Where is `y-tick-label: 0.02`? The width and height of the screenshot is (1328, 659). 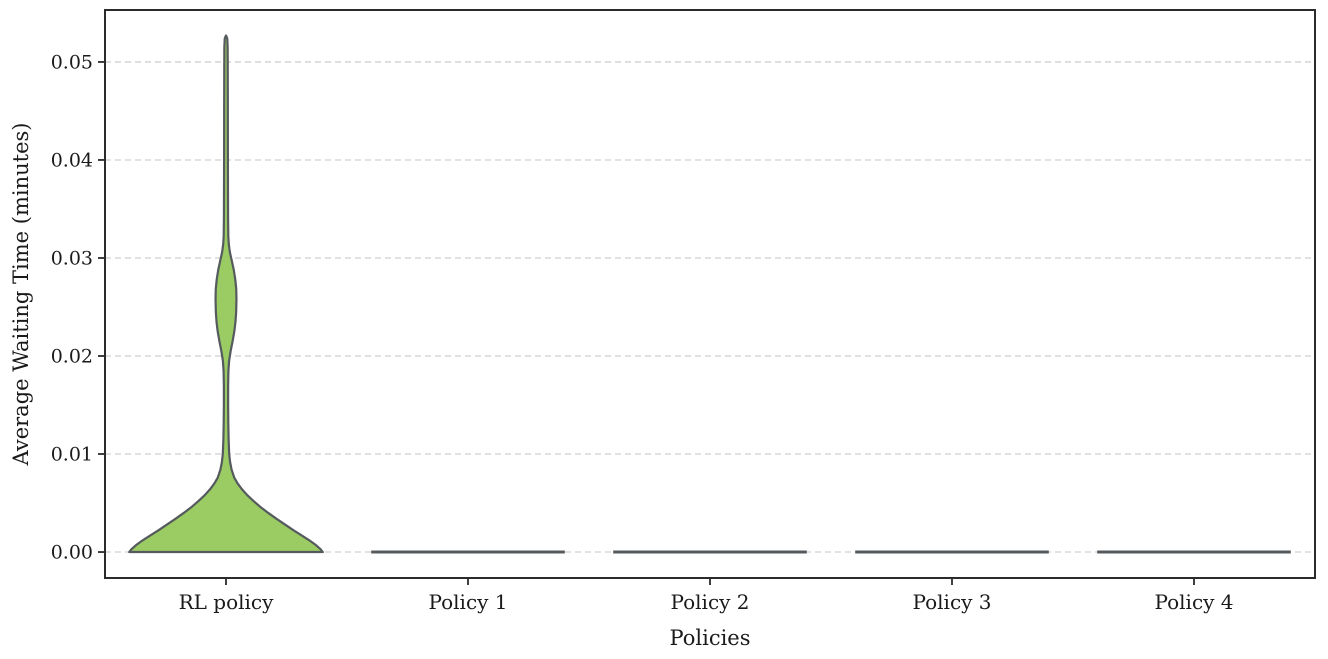 y-tick-label: 0.02 is located at coordinates (72, 356).